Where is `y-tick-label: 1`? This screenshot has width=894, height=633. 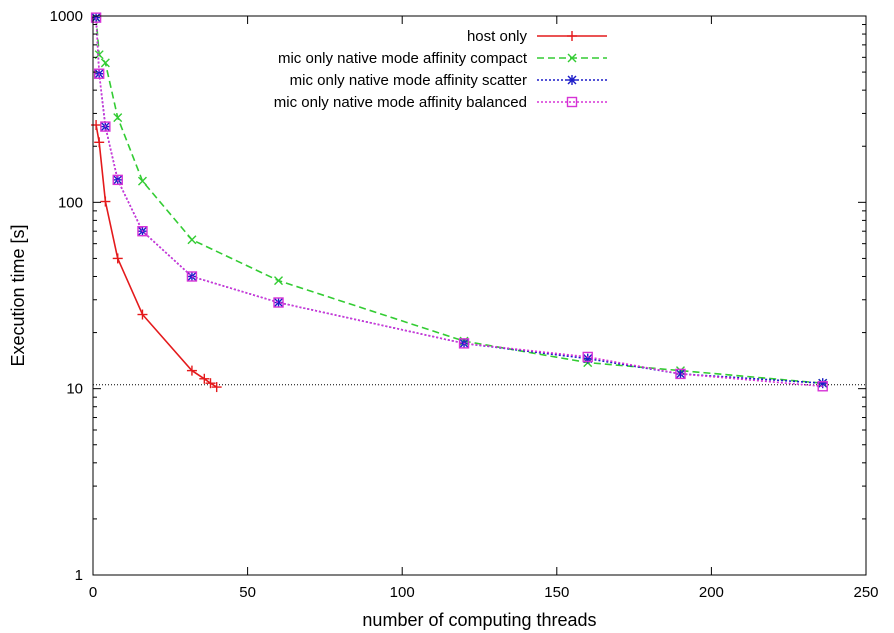
y-tick-label: 1 is located at coordinates (79, 575).